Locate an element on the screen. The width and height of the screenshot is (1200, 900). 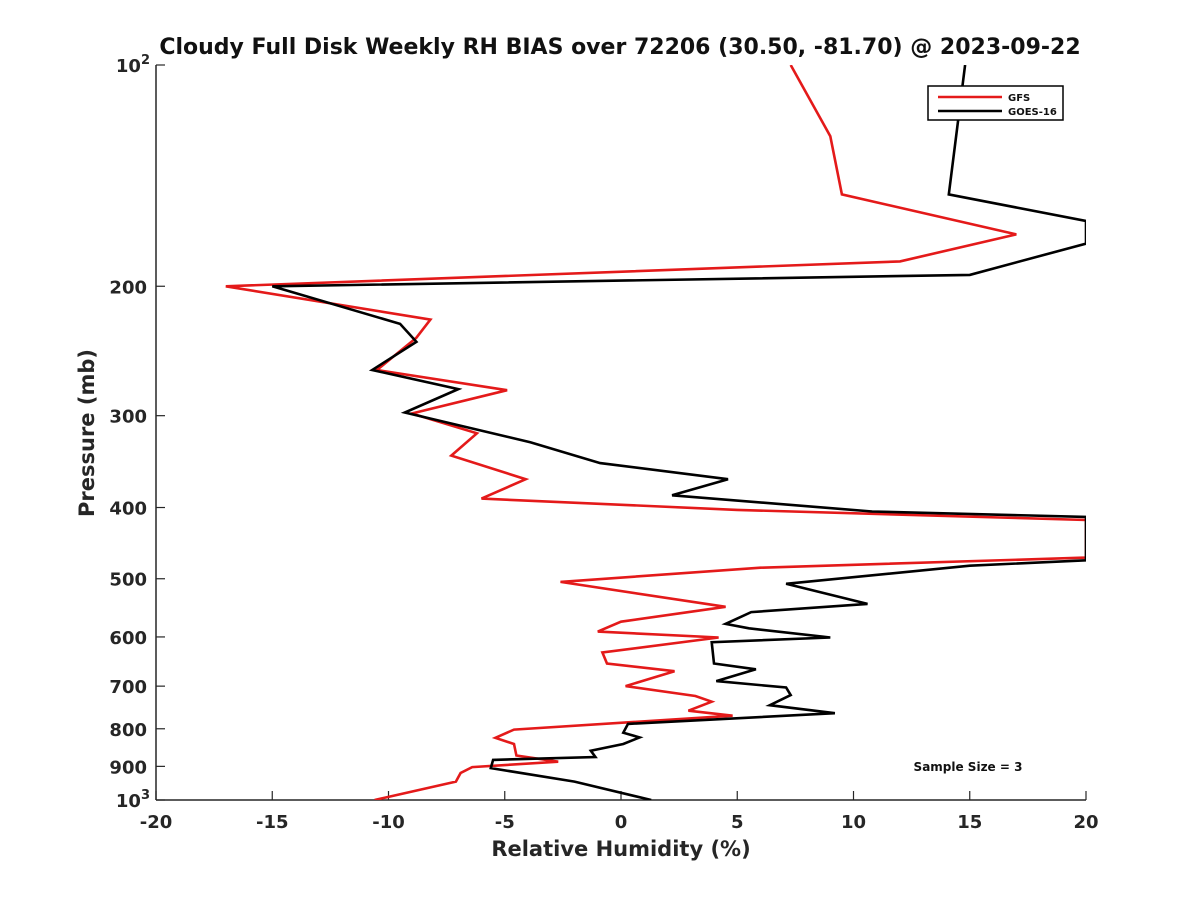
y-tick-label: 600 is located at coordinates (128, 638).